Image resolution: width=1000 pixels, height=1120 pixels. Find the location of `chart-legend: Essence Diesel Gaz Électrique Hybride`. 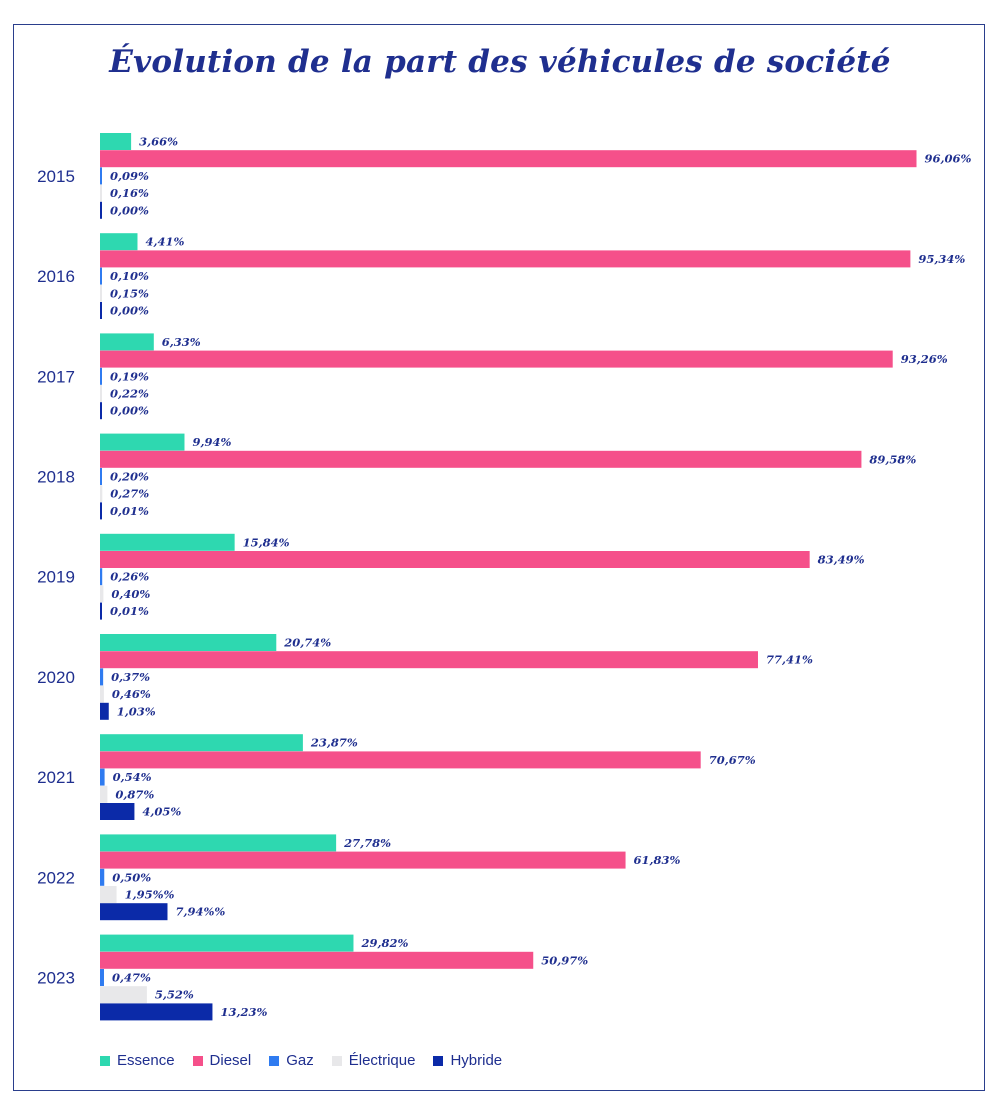

chart-legend: Essence Diesel Gaz Électrique Hybride is located at coordinates (301, 1060).